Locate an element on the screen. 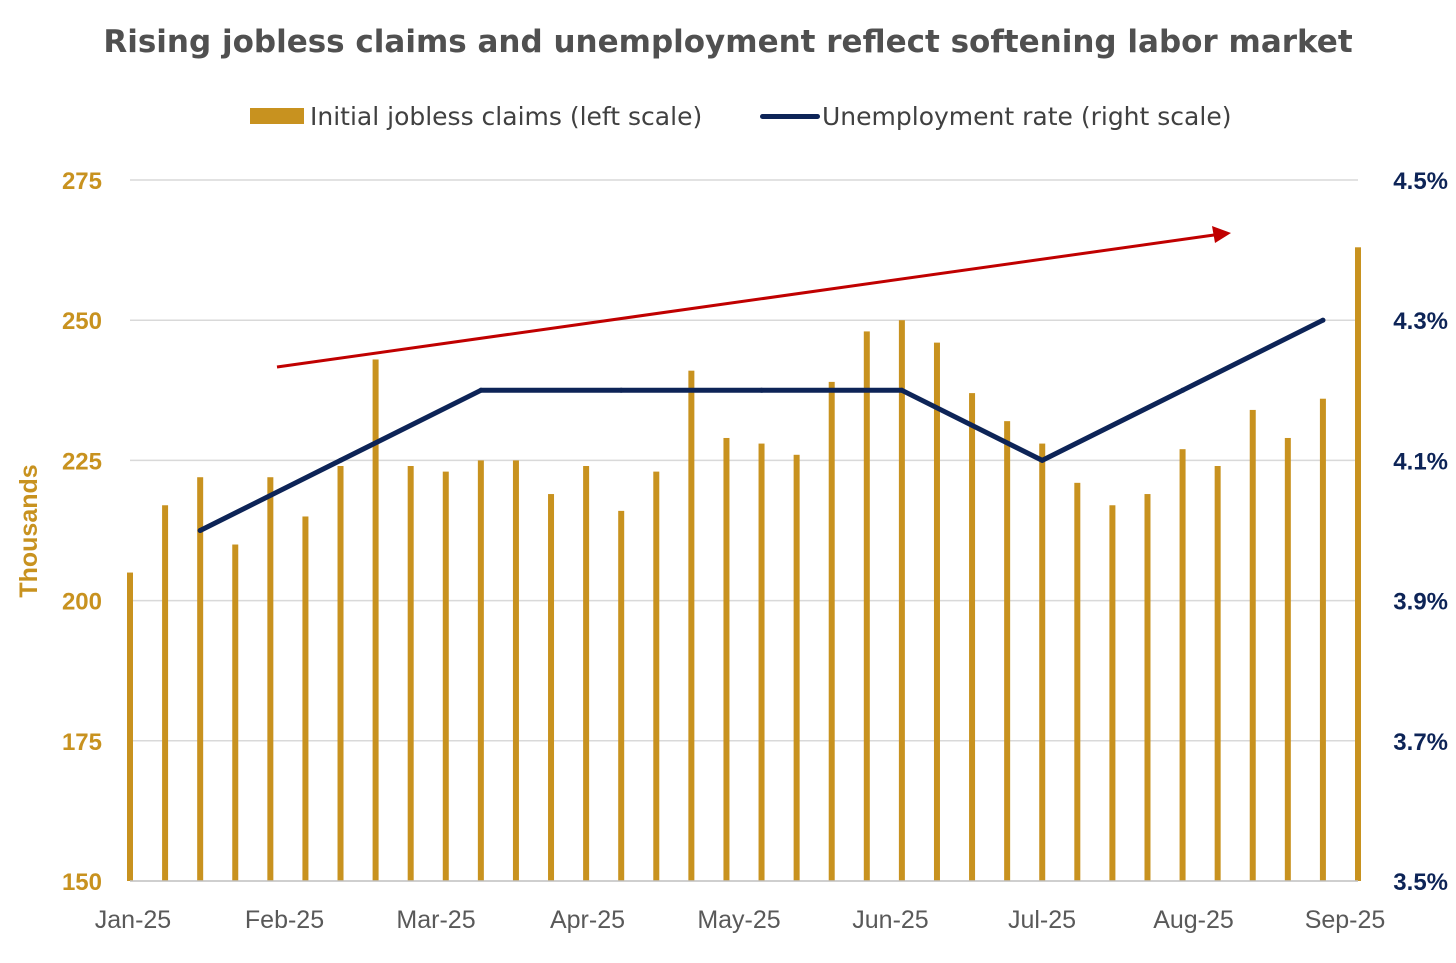  x-tick-label: Feb-25 is located at coordinates (284, 920).